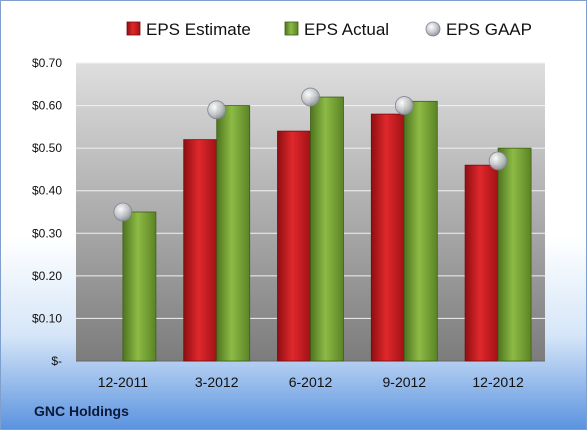 The width and height of the screenshot is (587, 430). What do you see at coordinates (47, 148) in the screenshot?
I see `y-tick-label: $0.50` at bounding box center [47, 148].